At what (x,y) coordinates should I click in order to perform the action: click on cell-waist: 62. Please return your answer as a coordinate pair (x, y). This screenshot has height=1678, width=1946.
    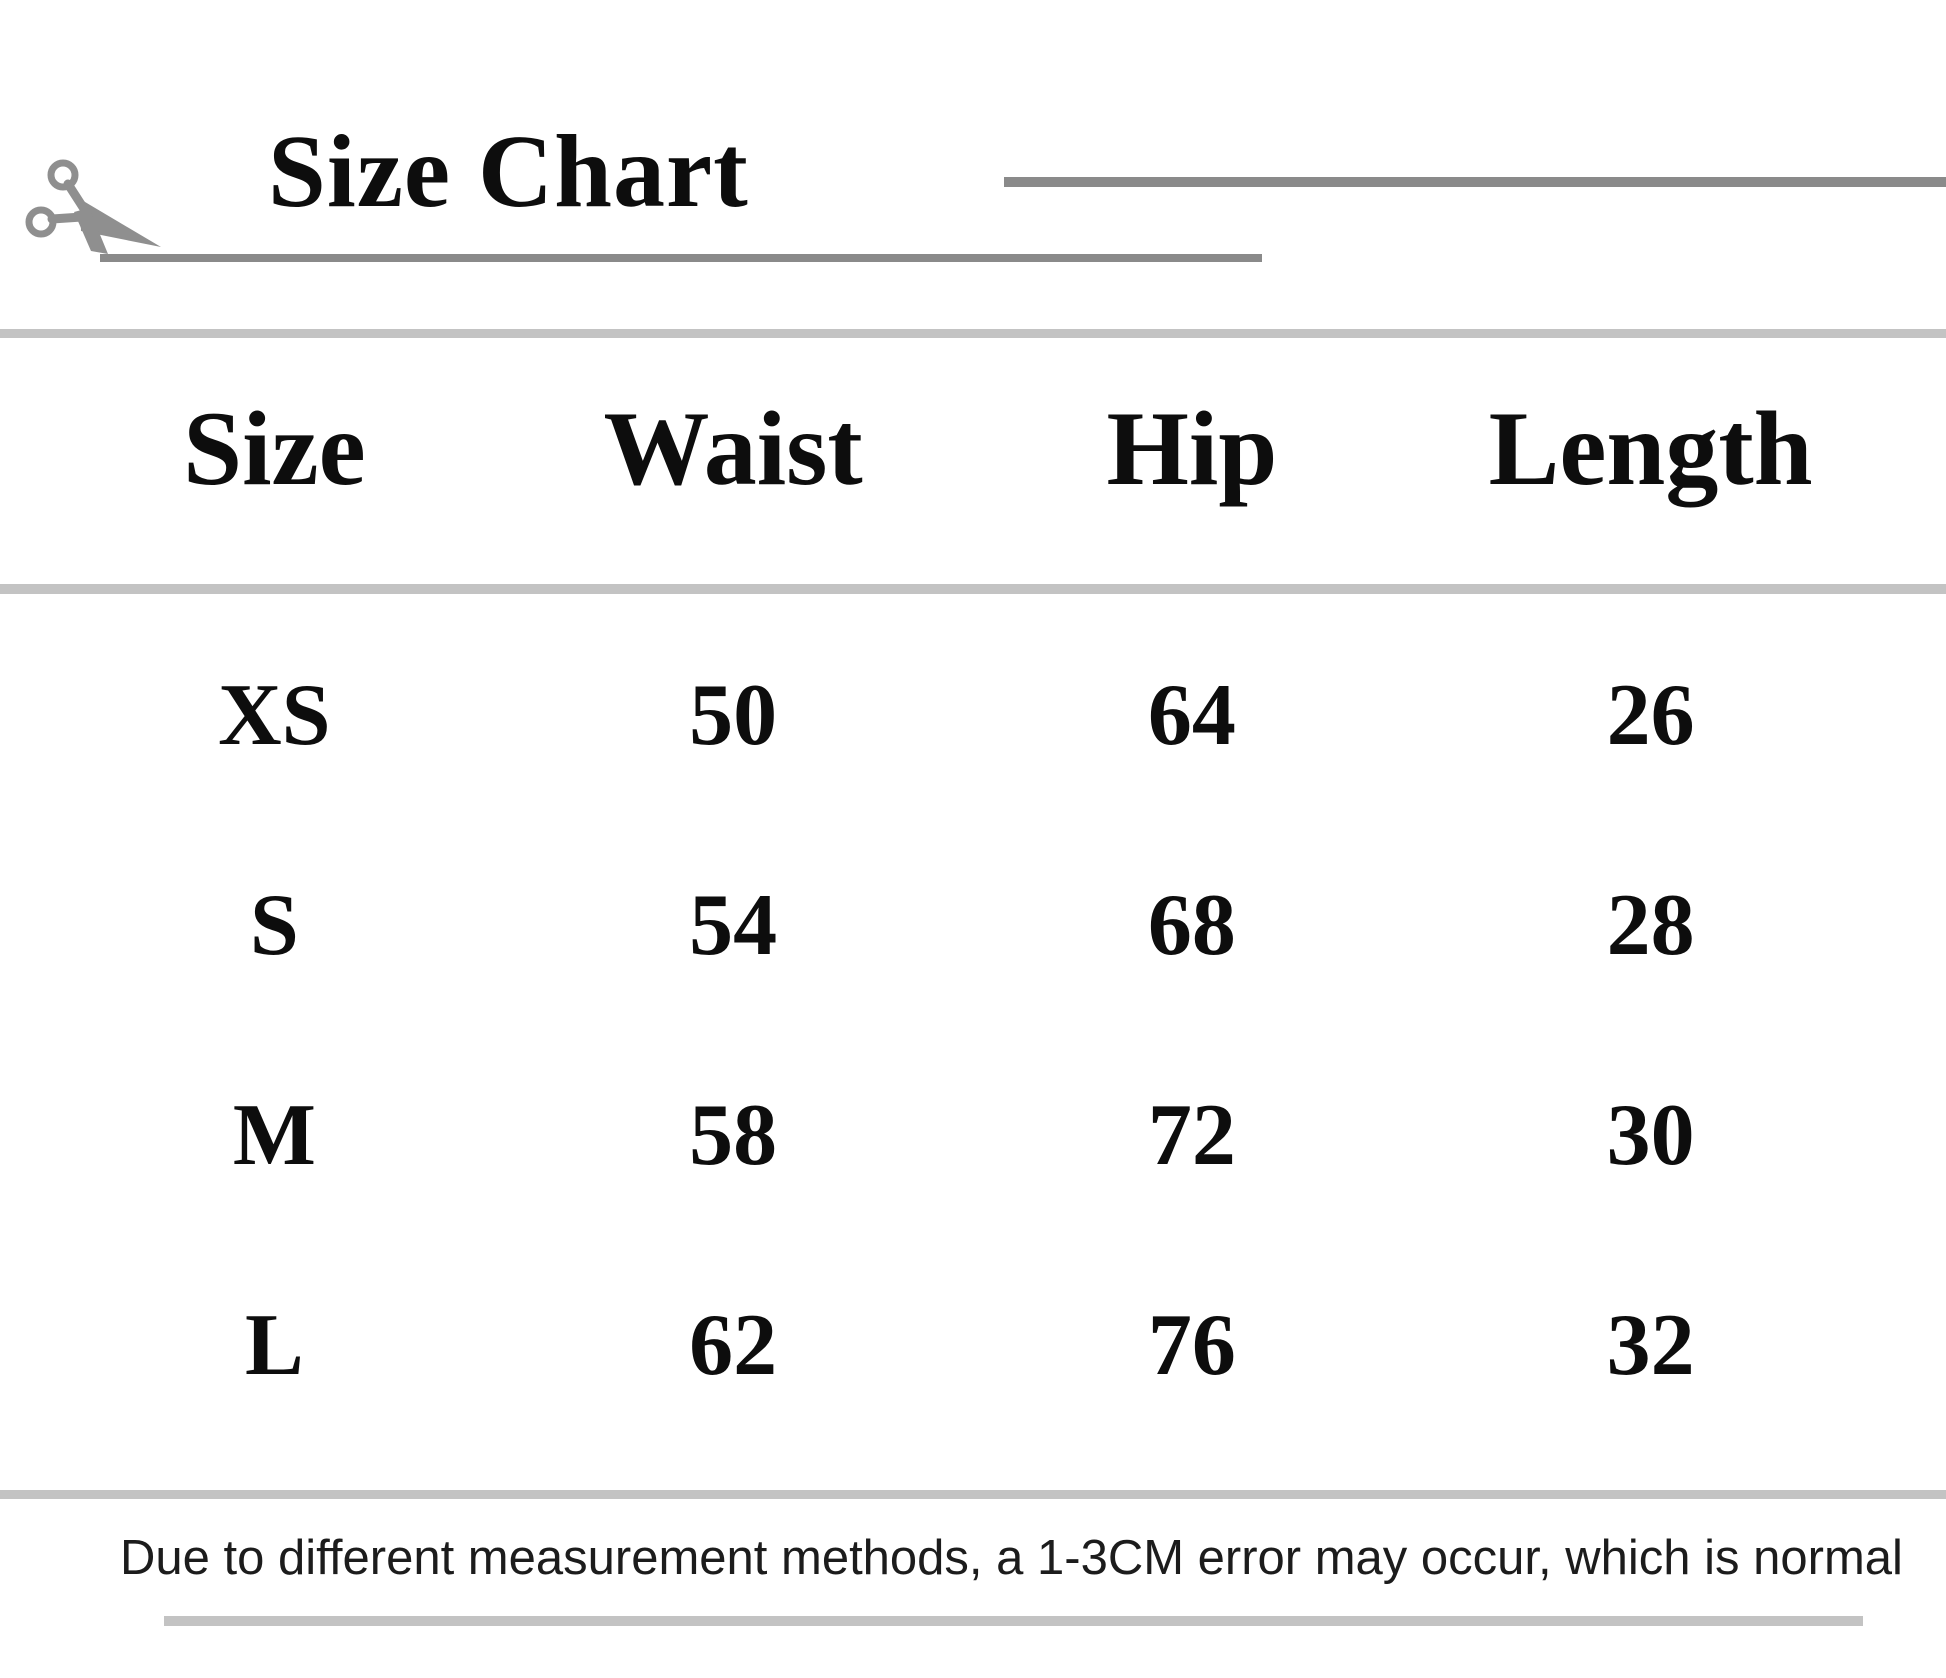
    Looking at the image, I should click on (733, 1345).